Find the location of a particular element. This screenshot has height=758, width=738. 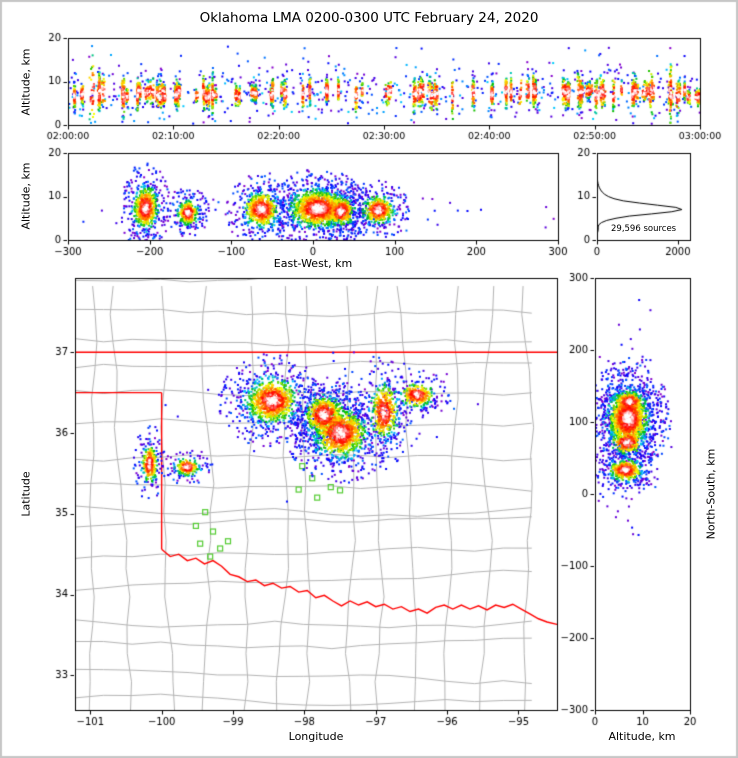

north-south-panel-xlabel: Altitude, km is located at coordinates (642, 736).